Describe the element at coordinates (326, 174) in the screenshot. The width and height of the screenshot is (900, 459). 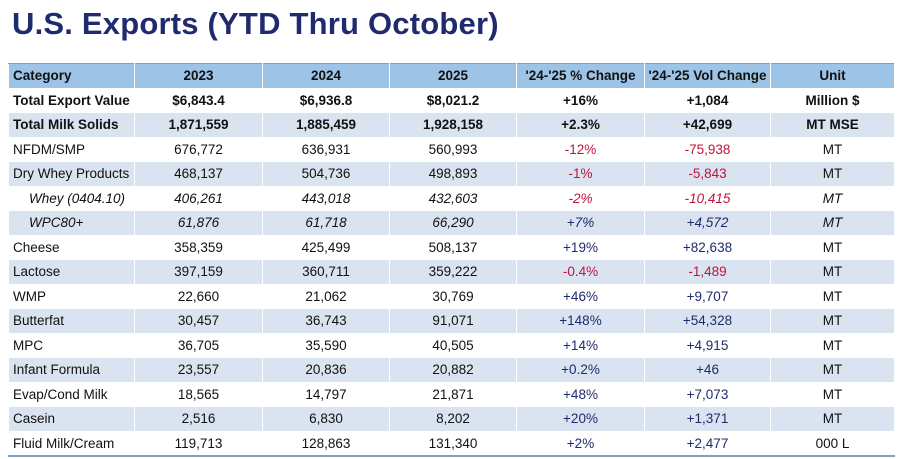
I see `row-2024: 504,736` at that location.